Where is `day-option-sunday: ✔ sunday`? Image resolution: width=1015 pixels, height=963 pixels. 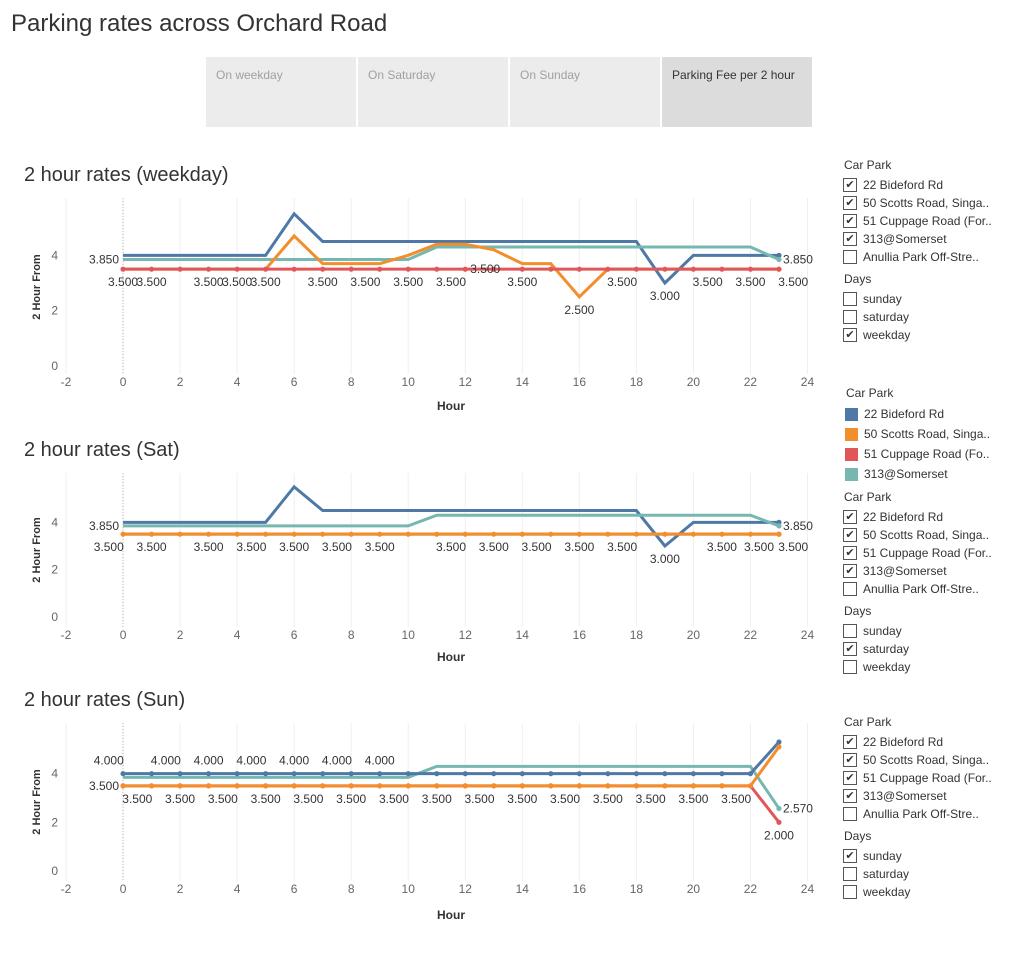
day-option-sunday: ✔ sunday is located at coordinates (928, 856).